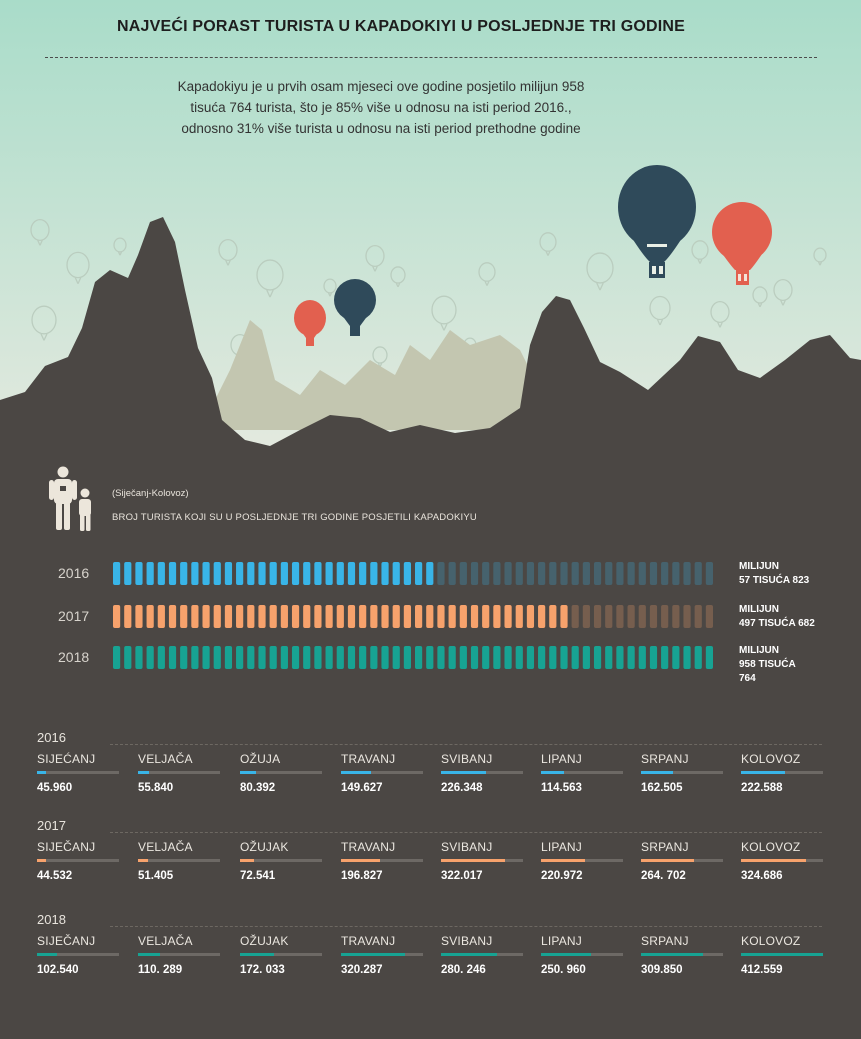 The width and height of the screenshot is (861, 1039). What do you see at coordinates (688, 955) in the screenshot?
I see `month-cell: SRPANJ 309.850` at bounding box center [688, 955].